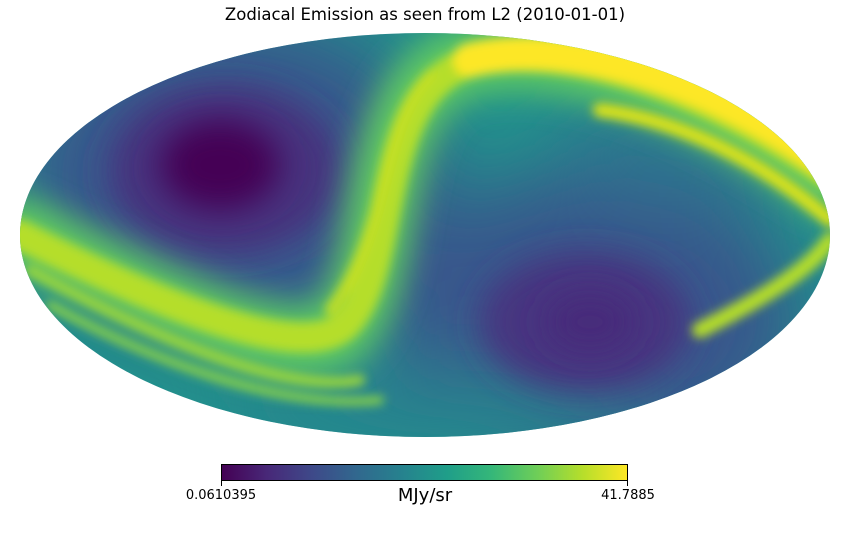  I want to click on colorbar-unit-label: MJy/sr, so click(425, 495).